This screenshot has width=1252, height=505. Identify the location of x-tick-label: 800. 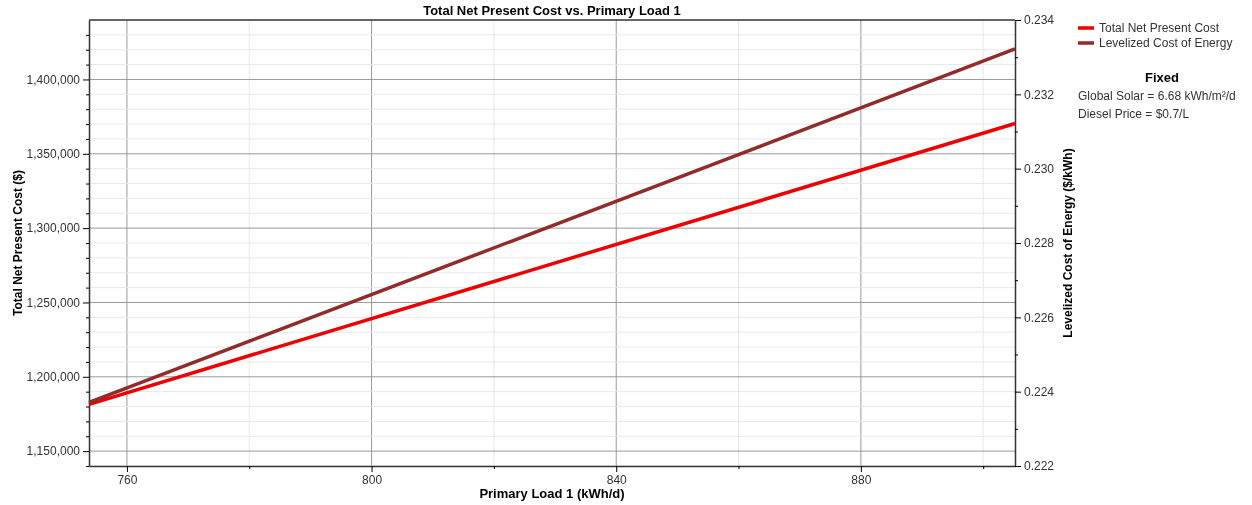
(372, 479).